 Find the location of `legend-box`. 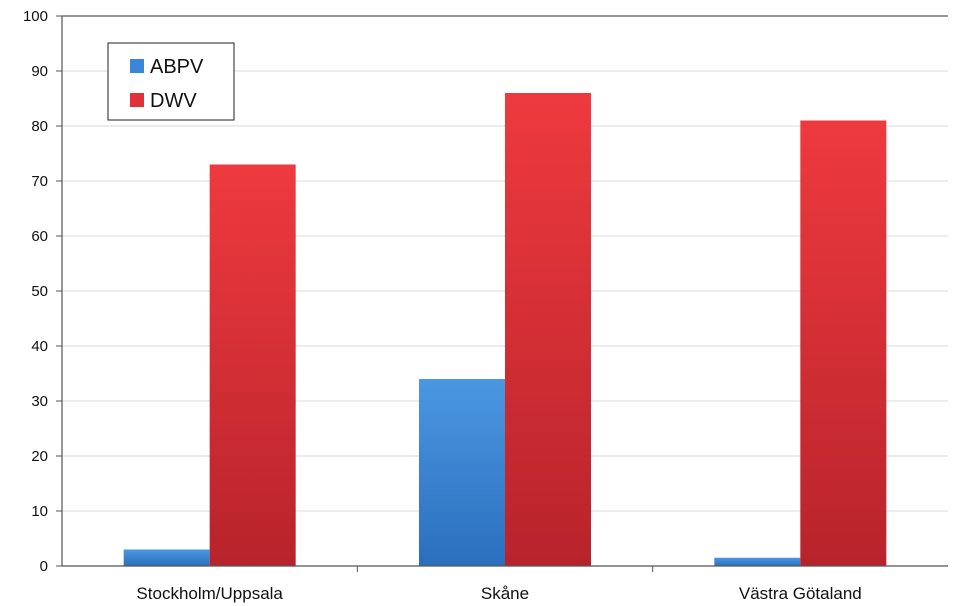

legend-box is located at coordinates (171, 81).